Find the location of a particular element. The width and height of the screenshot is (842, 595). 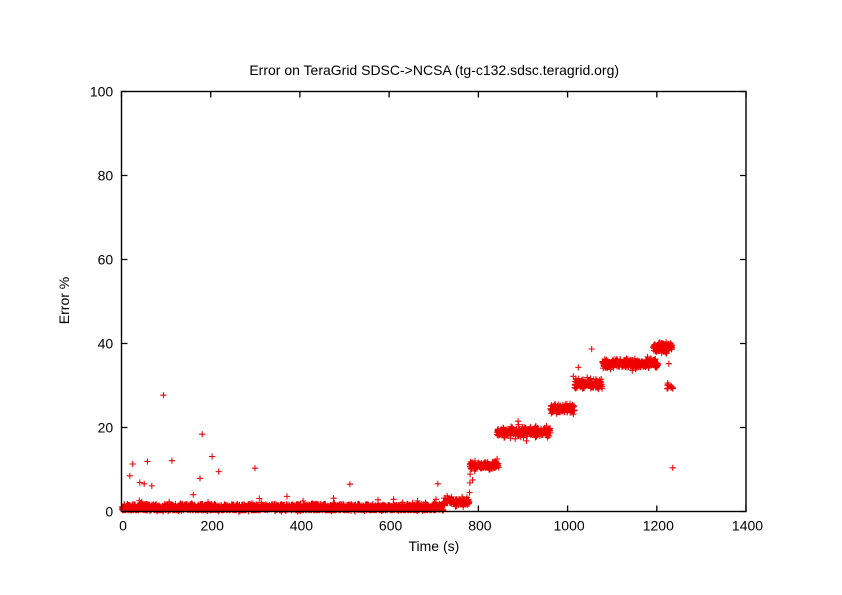

svg-text: 1200 is located at coordinates (658, 526).